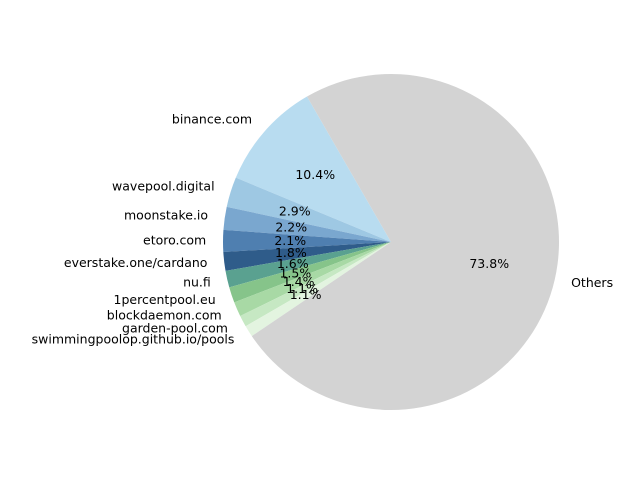  I want to click on slice-pct-label-binance-com: 10.4%, so click(315, 174).